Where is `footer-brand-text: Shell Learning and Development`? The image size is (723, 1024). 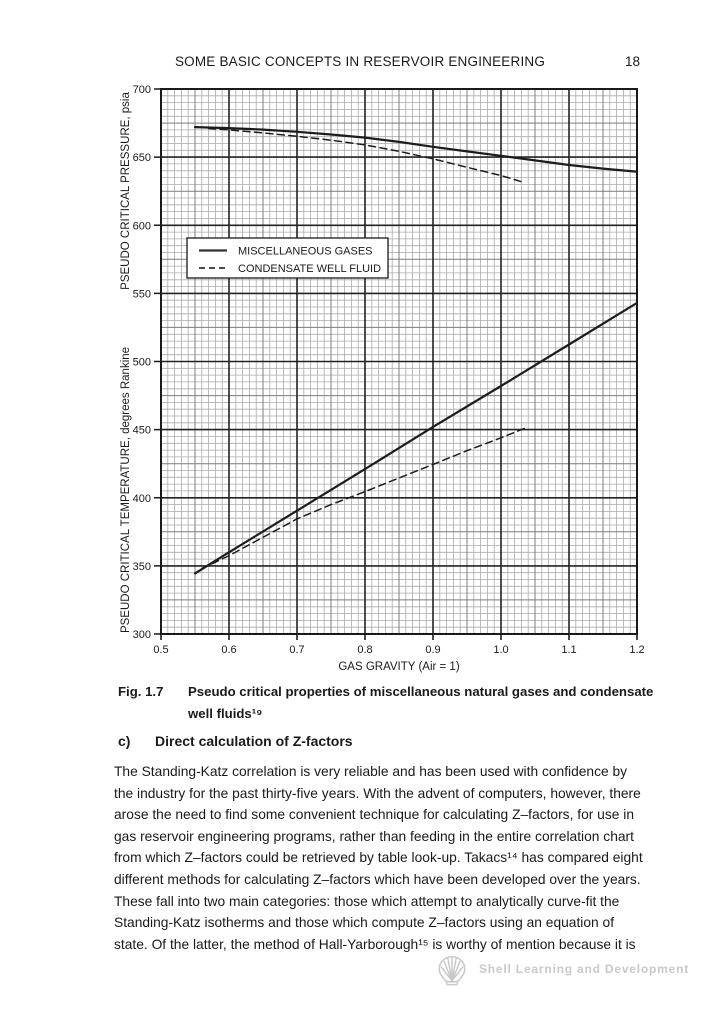 footer-brand-text: Shell Learning and Development is located at coordinates (584, 969).